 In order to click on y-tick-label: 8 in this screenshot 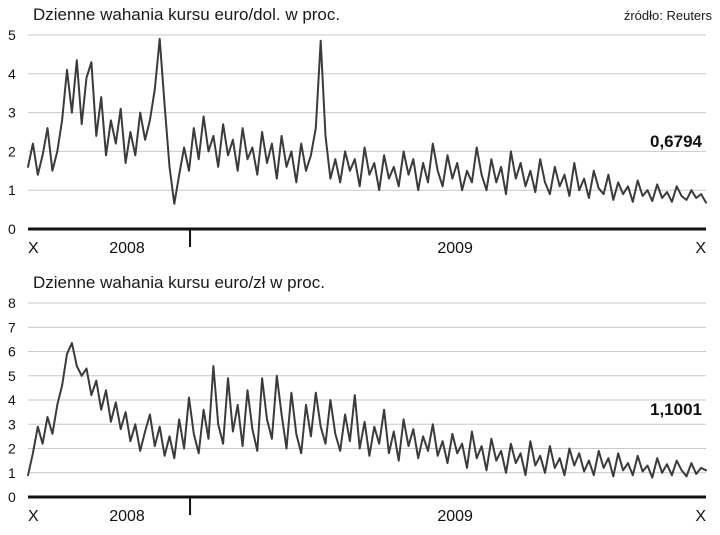, I will do `click(12, 303)`.